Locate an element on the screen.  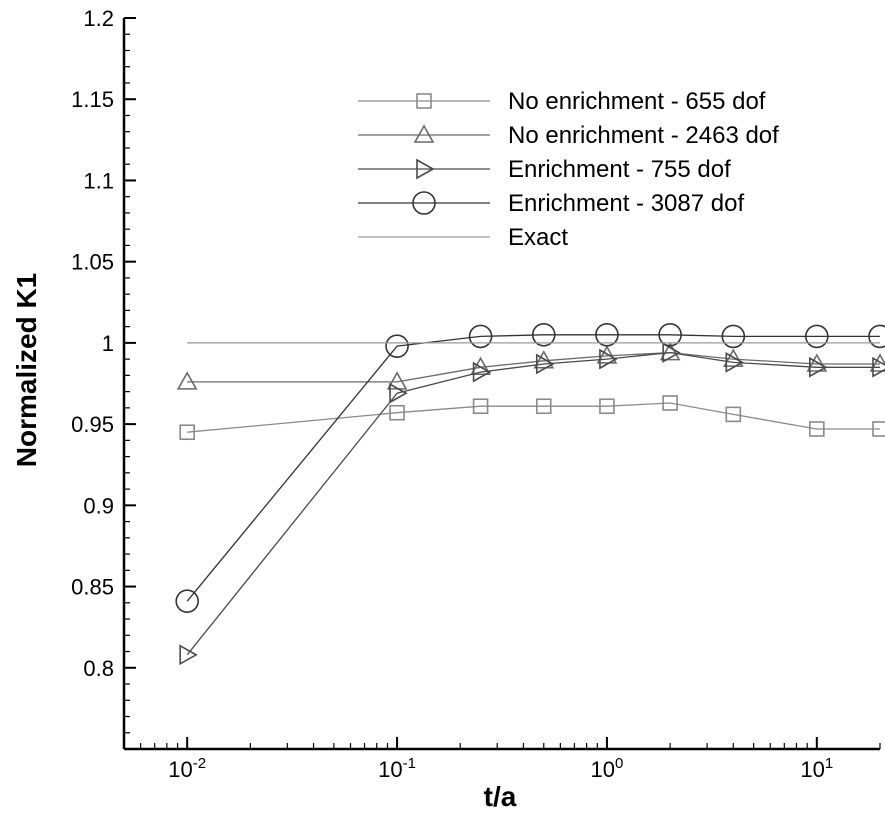
x-tick-label: 10⁻² is located at coordinates (187, 768).